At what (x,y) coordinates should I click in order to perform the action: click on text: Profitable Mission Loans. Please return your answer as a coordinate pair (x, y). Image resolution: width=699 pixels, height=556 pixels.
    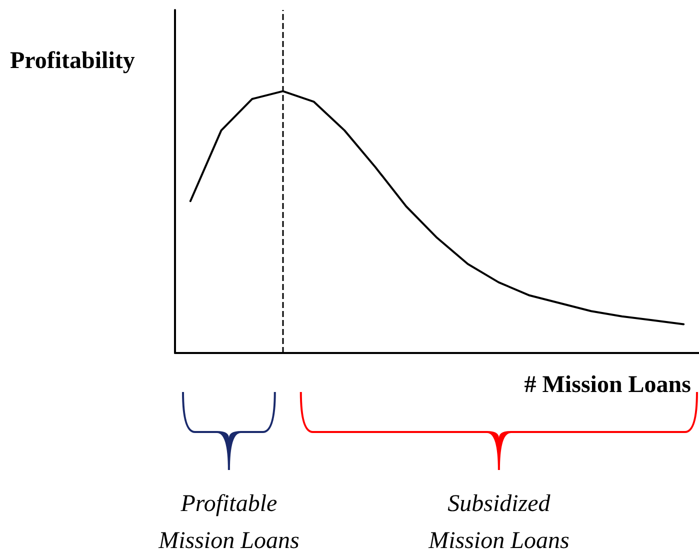
    Looking at the image, I should click on (229, 523).